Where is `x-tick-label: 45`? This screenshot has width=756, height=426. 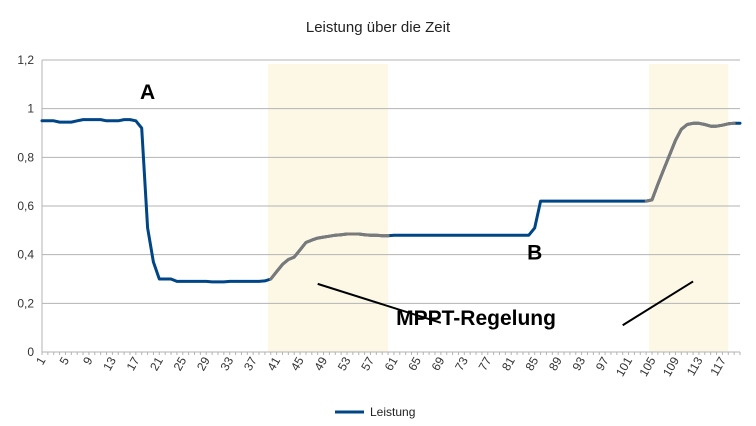 x-tick-label: 45 is located at coordinates (297, 363).